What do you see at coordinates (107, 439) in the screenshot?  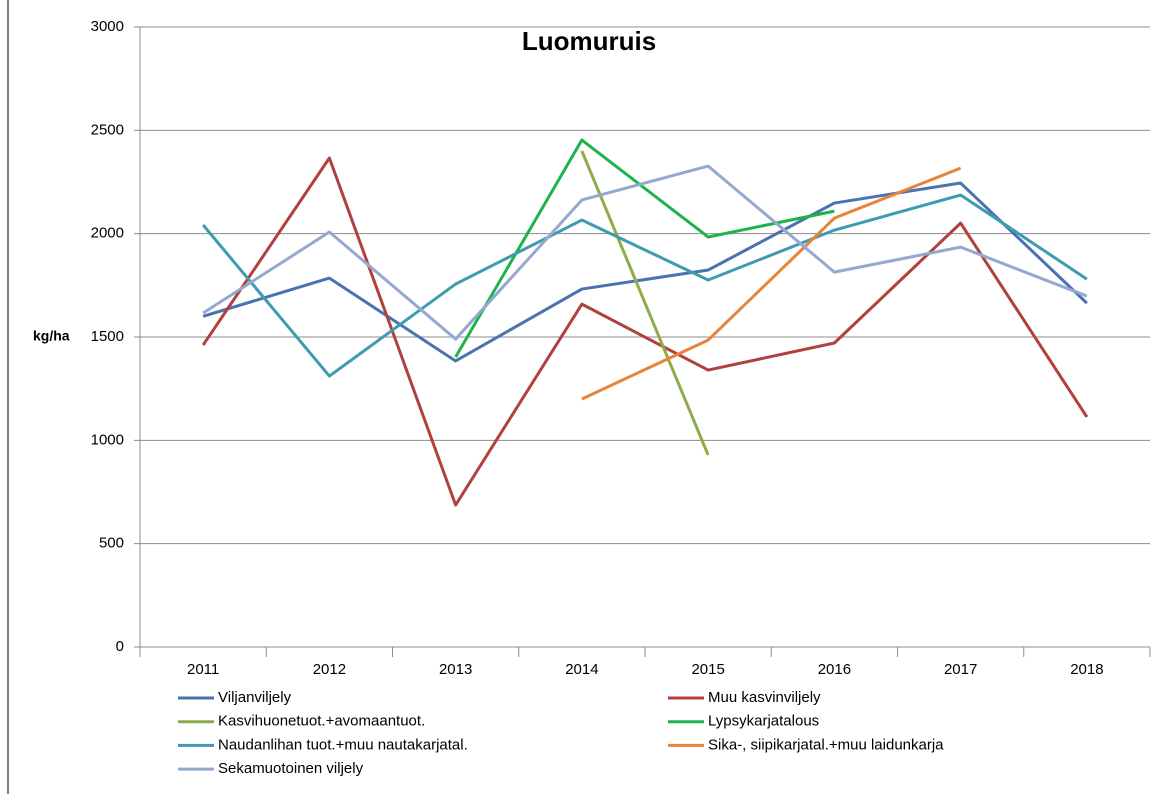 I see `y-tick-label: 1000` at bounding box center [107, 439].